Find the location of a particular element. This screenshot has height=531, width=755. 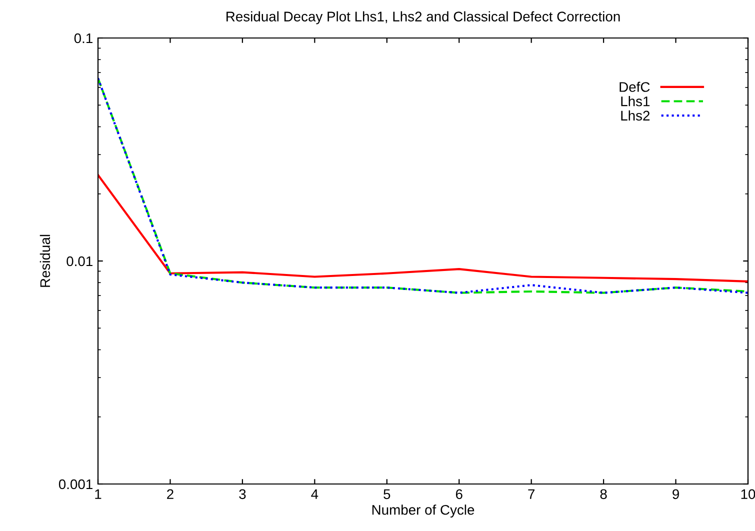

x-tick-label: 10 is located at coordinates (748, 494).